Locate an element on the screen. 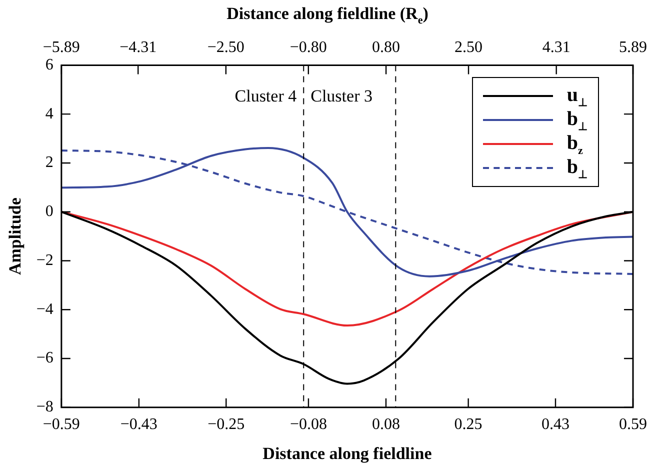  y-tick-label: 0 is located at coordinates (49, 211).